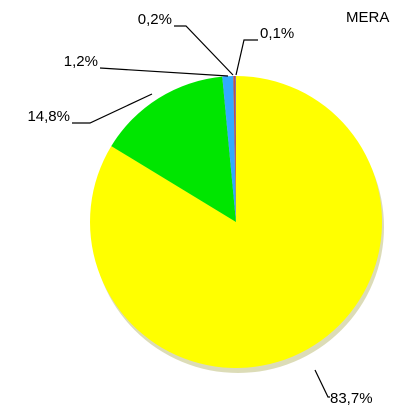  Describe the element at coordinates (351, 398) in the screenshot. I see `data-label: 83,7%` at that location.